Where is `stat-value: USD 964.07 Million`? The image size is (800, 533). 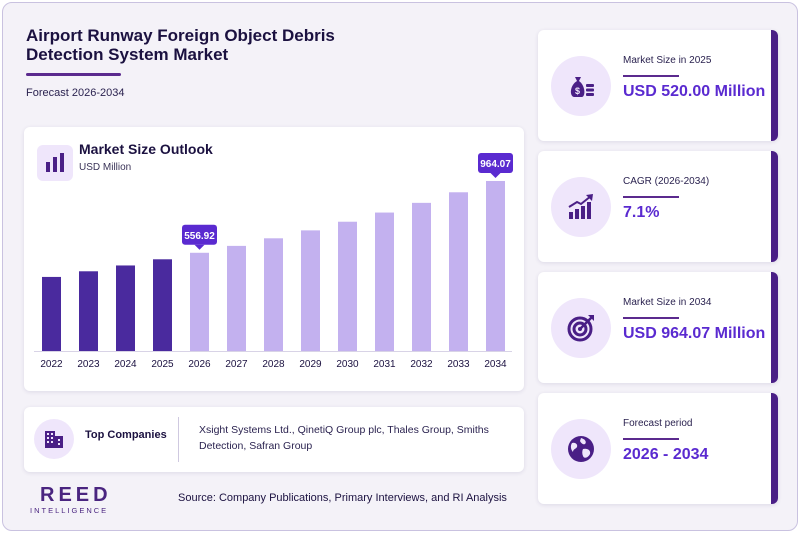
stat-value: USD 964.07 Million is located at coordinates (694, 333).